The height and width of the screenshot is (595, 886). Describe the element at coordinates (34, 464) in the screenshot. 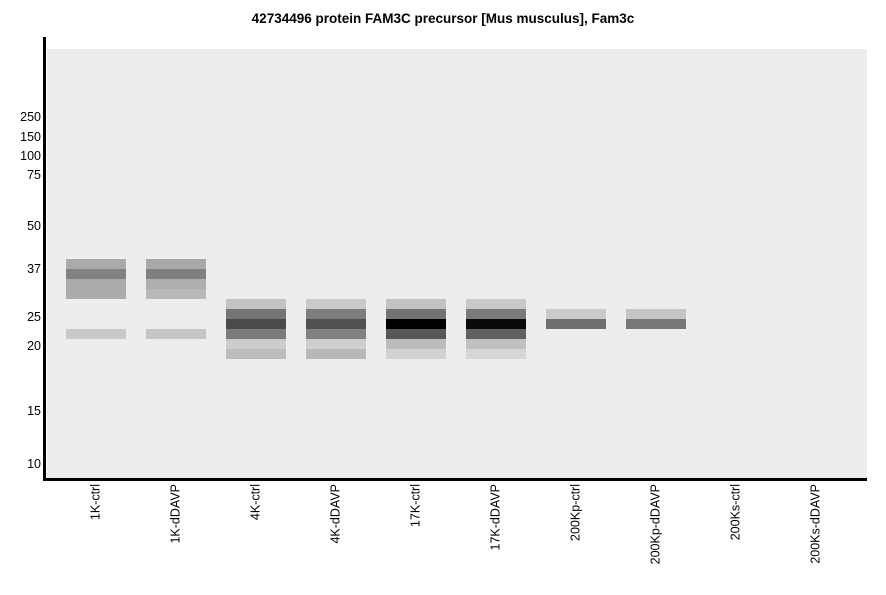

I see `y-tick-label: 10` at that location.